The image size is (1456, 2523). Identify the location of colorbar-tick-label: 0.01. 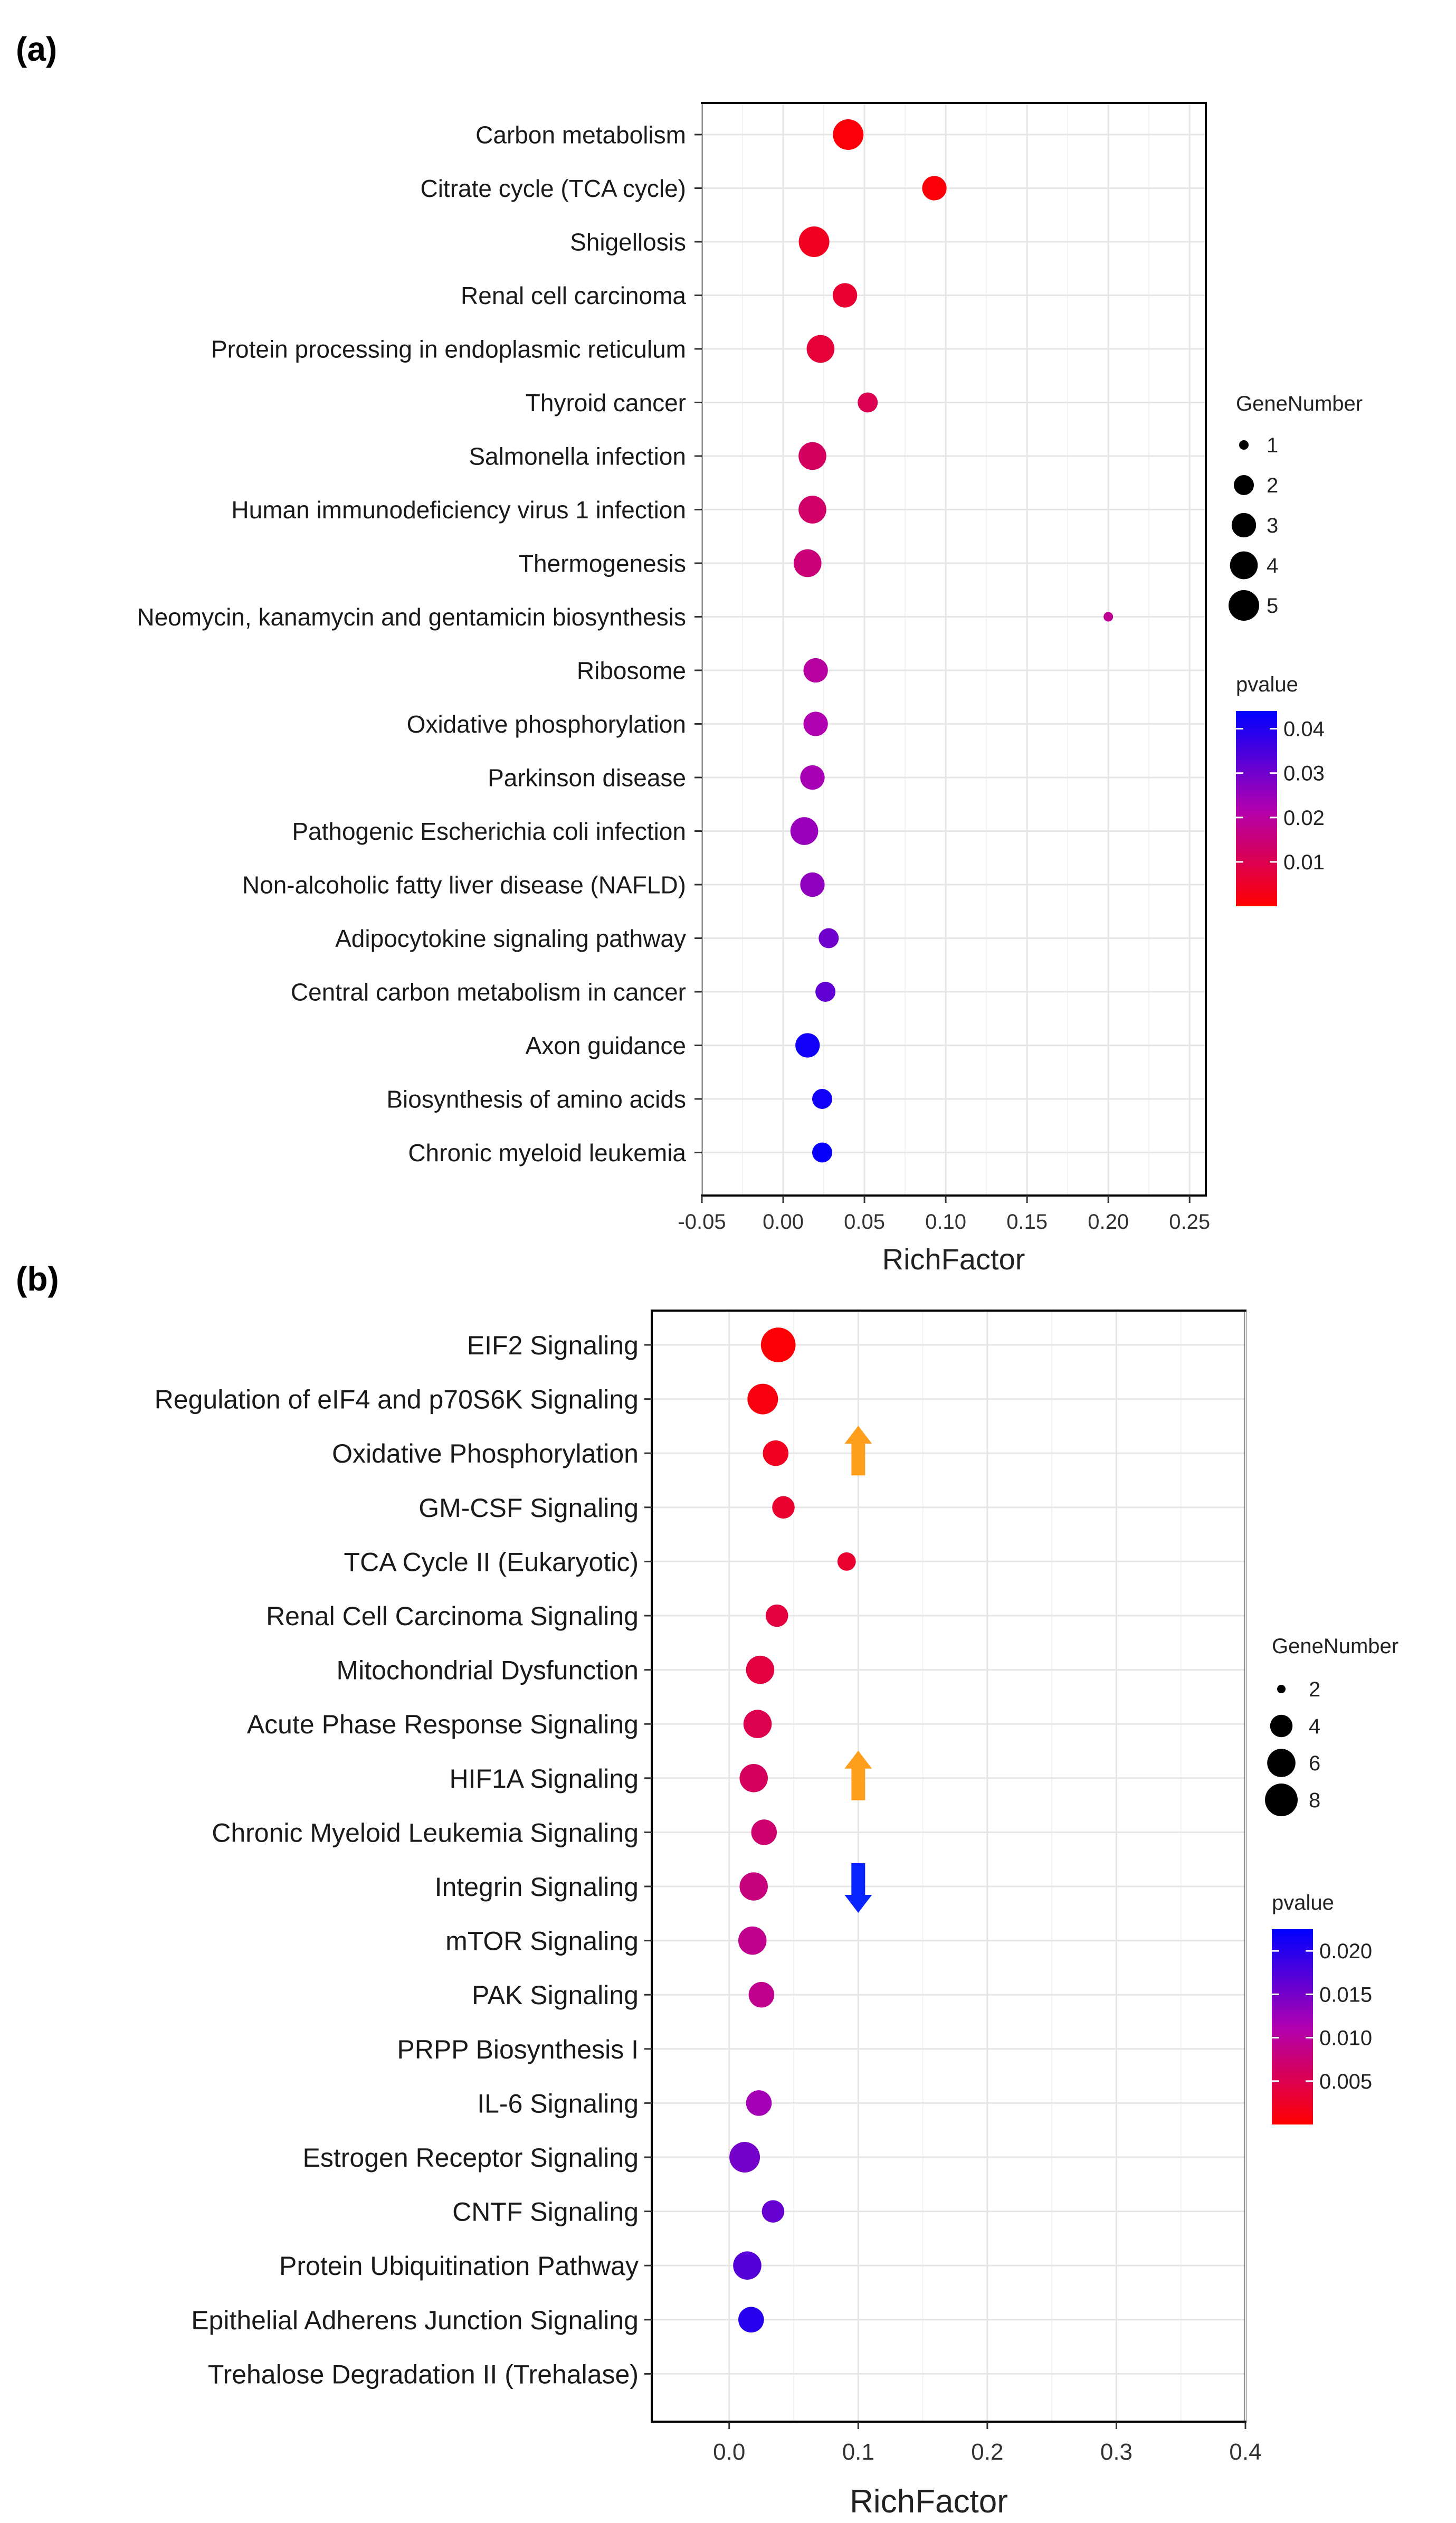
(1304, 862).